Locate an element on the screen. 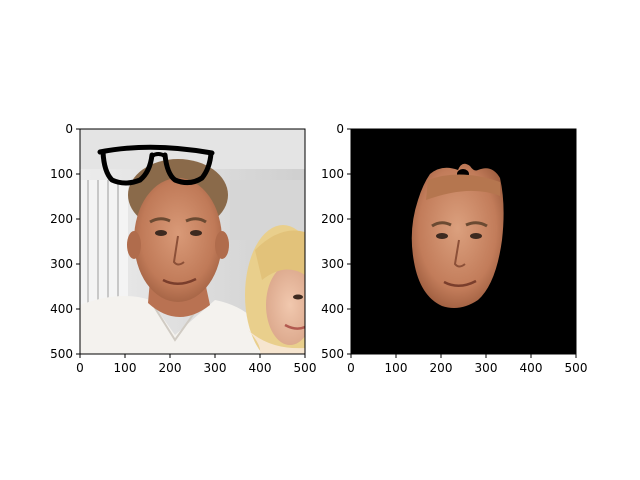 Image resolution: width=640 pixels, height=480 pixels. right-ytick-label: 500 is located at coordinates (332, 354).